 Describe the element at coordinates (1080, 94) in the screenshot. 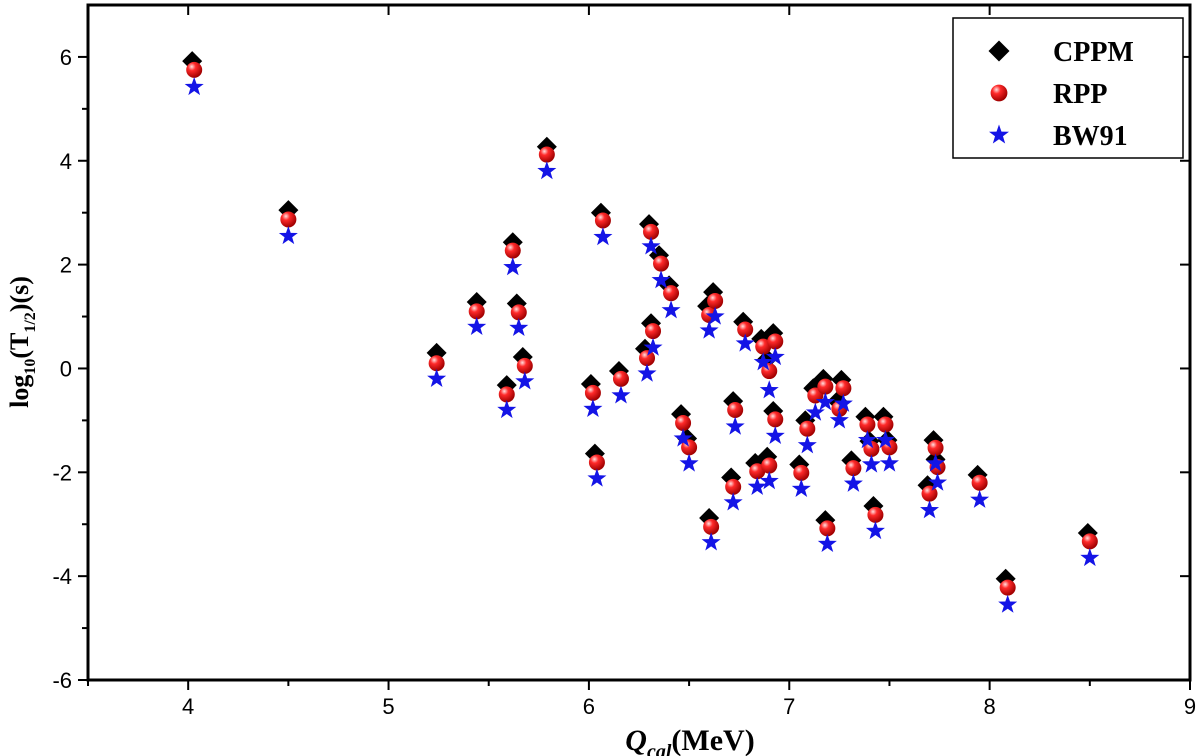

I see `legend-label-rpp: RPP` at that location.